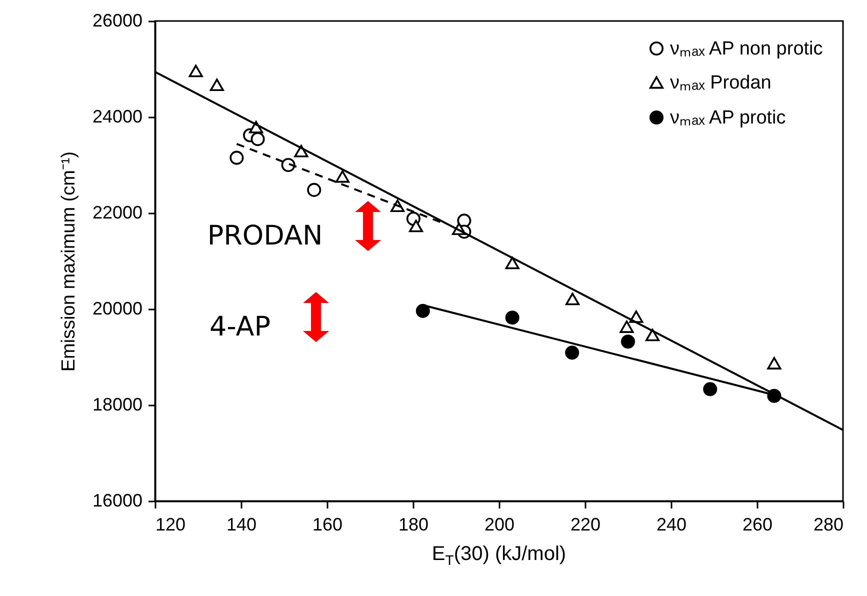 This screenshot has height=596, width=867. What do you see at coordinates (721, 83) in the screenshot?
I see `legend-label: νₘₐₓ Prodan` at bounding box center [721, 83].